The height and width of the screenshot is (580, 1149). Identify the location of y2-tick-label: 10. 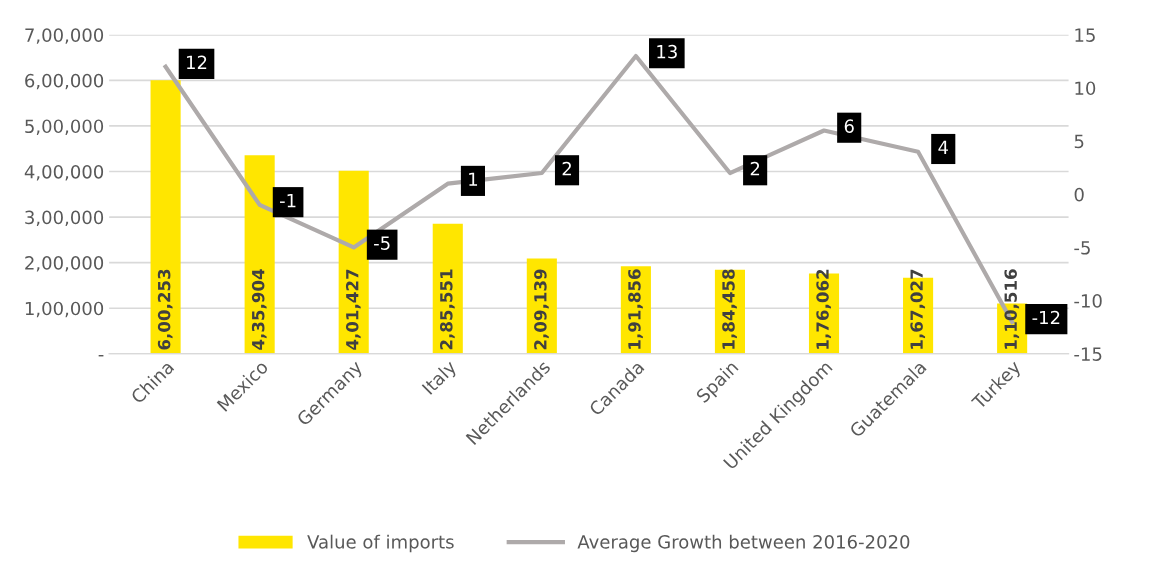
(1085, 88).